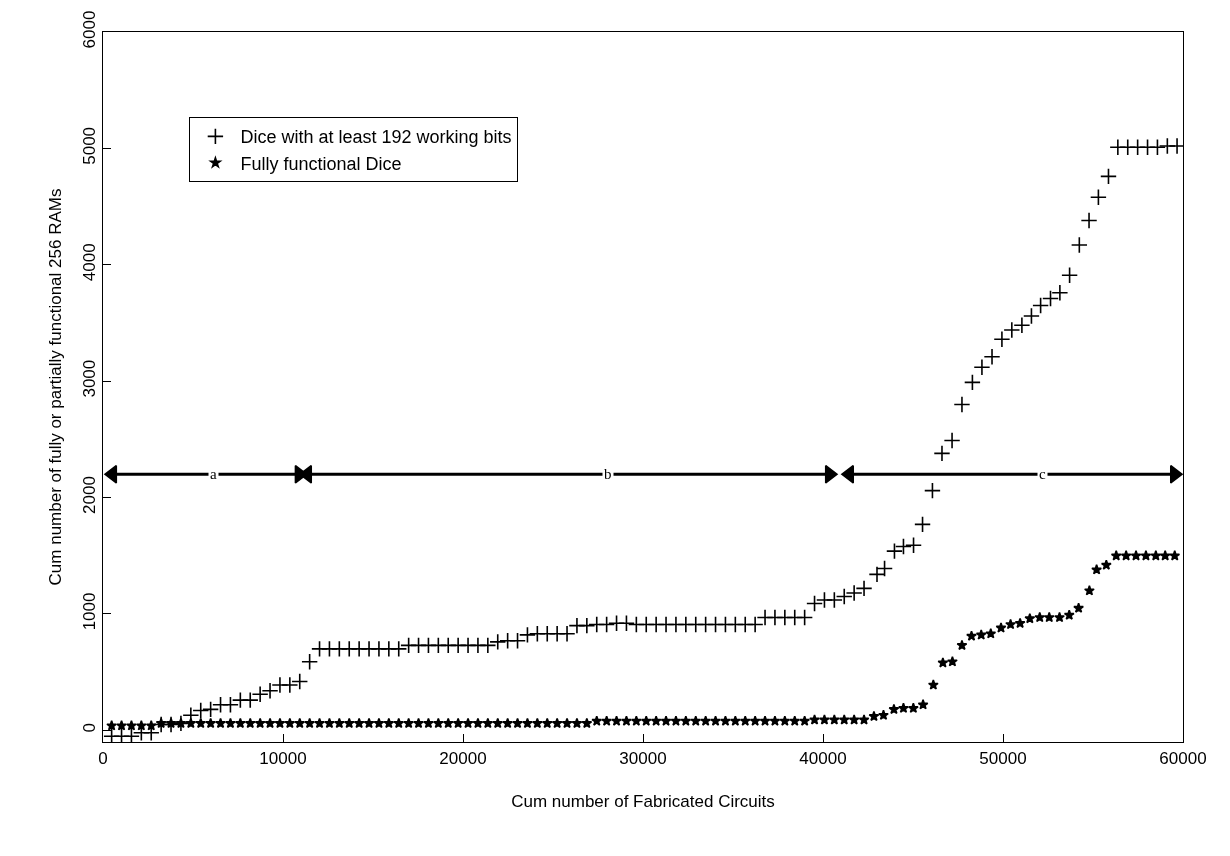 The width and height of the screenshot is (1230, 856). What do you see at coordinates (90, 495) in the screenshot?
I see `y-tick-label: 2000` at bounding box center [90, 495].